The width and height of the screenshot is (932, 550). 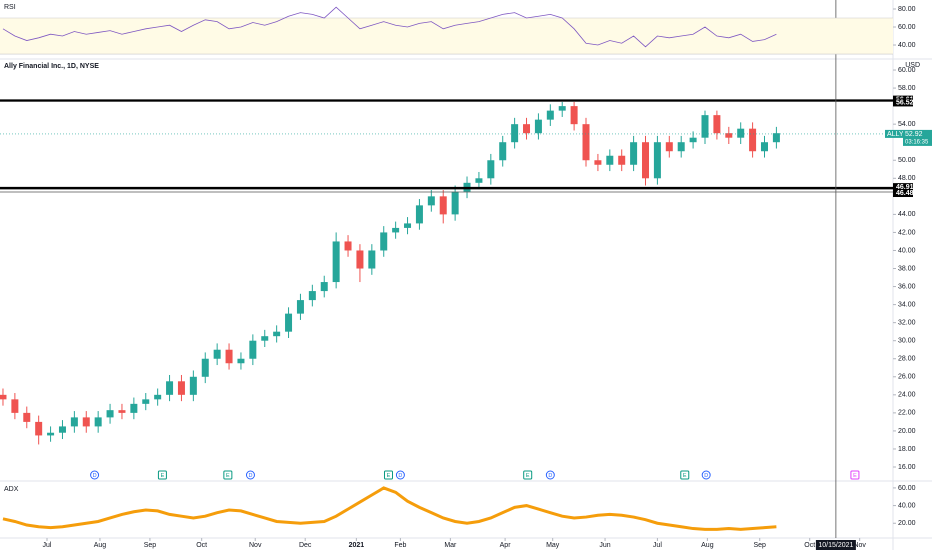 I want to click on x-tick-label: Oct, so click(x=809, y=545).